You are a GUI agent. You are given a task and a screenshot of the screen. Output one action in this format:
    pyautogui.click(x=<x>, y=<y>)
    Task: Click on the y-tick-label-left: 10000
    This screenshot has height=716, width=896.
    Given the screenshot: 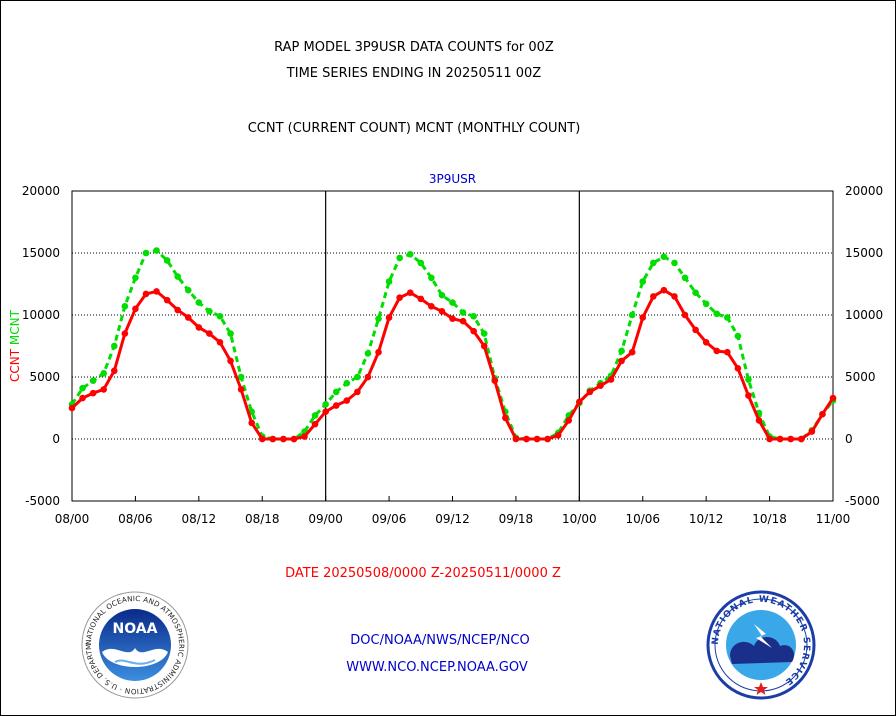 What is the action you would take?
    pyautogui.click(x=41, y=315)
    